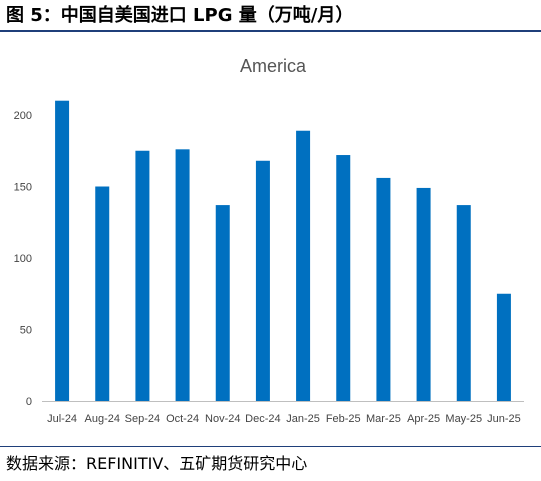 The width and height of the screenshot is (541, 481). I want to click on top-divider, so click(270, 31).